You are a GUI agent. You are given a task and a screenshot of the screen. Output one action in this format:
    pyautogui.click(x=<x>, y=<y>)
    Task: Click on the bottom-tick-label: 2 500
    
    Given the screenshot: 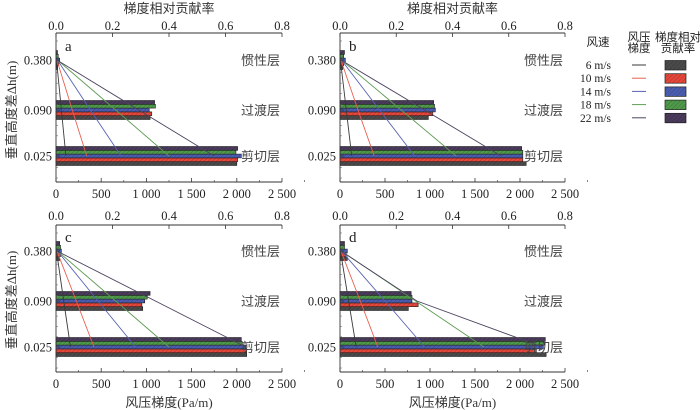 What is the action you would take?
    pyautogui.click(x=565, y=384)
    